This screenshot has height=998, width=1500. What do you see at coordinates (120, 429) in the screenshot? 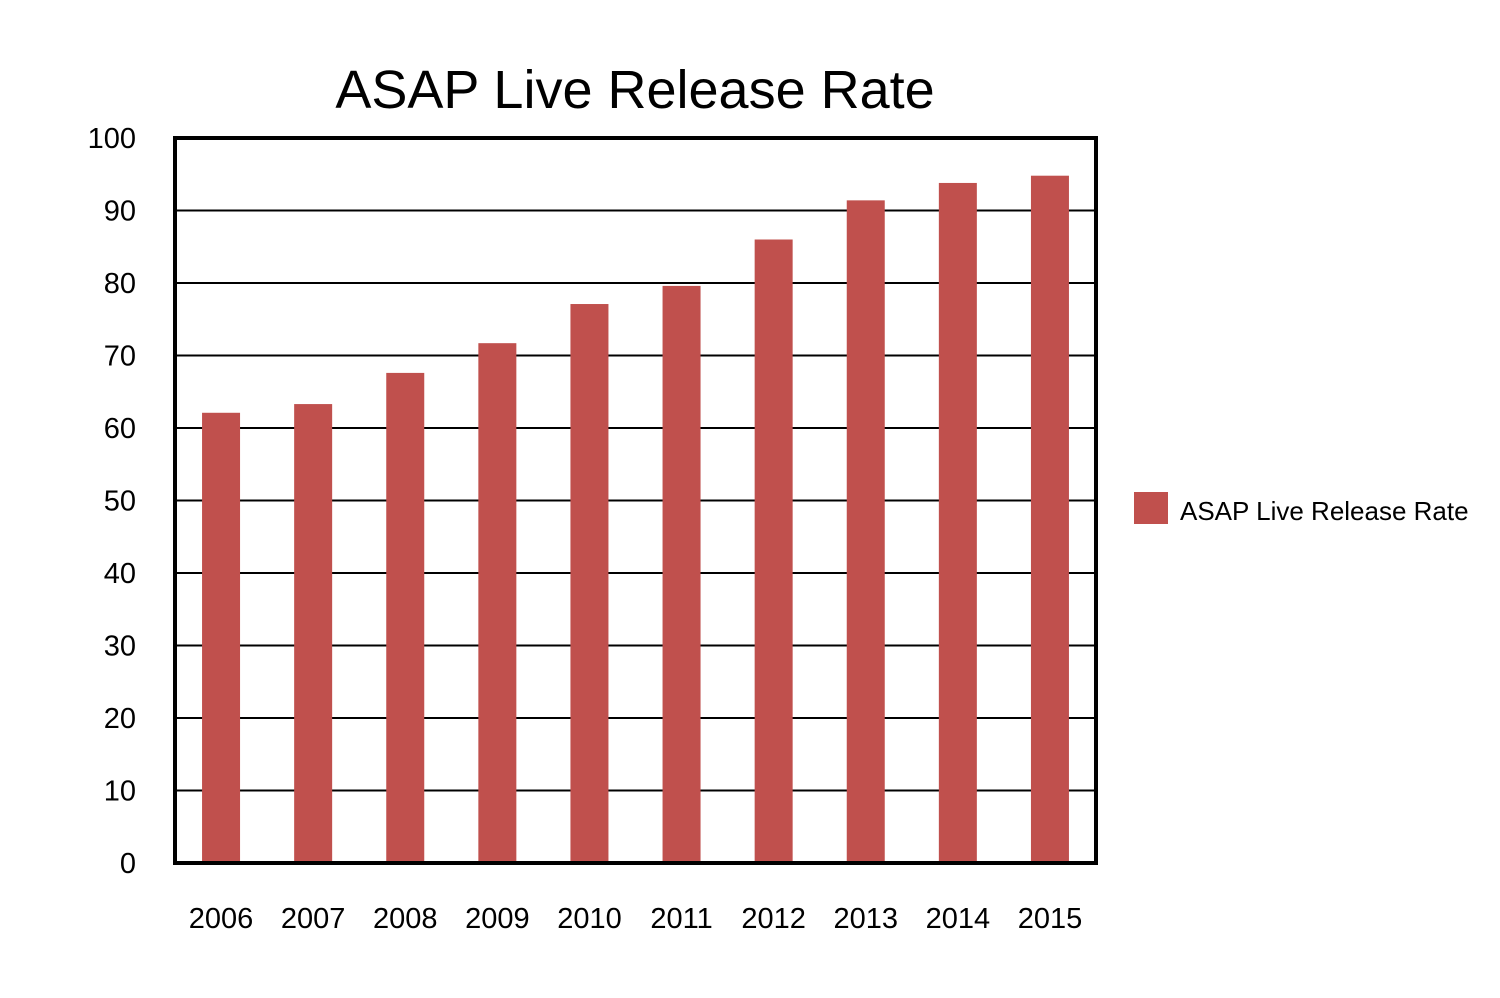
I see `y-tick-label: 60` at bounding box center [120, 429].